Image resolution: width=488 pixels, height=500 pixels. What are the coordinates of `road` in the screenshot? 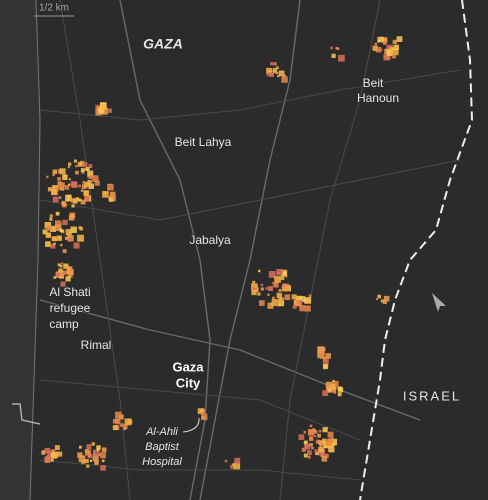 It's located at (200, 410).